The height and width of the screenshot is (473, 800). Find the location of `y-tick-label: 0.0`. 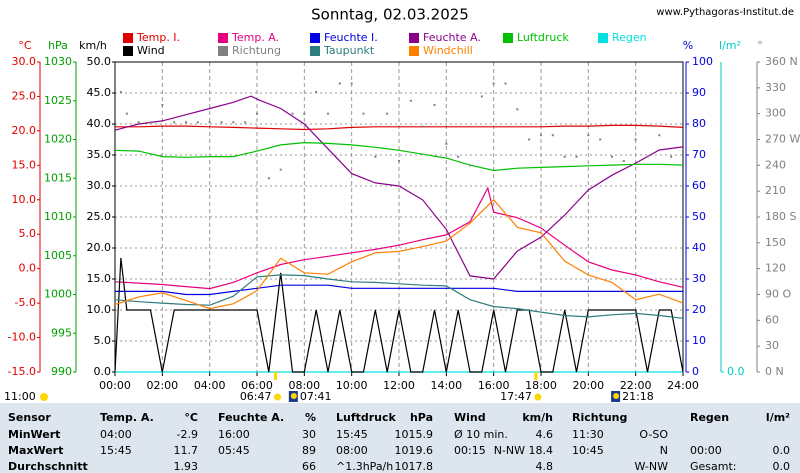

y-tick-label: 0.0 is located at coordinates (103, 371).